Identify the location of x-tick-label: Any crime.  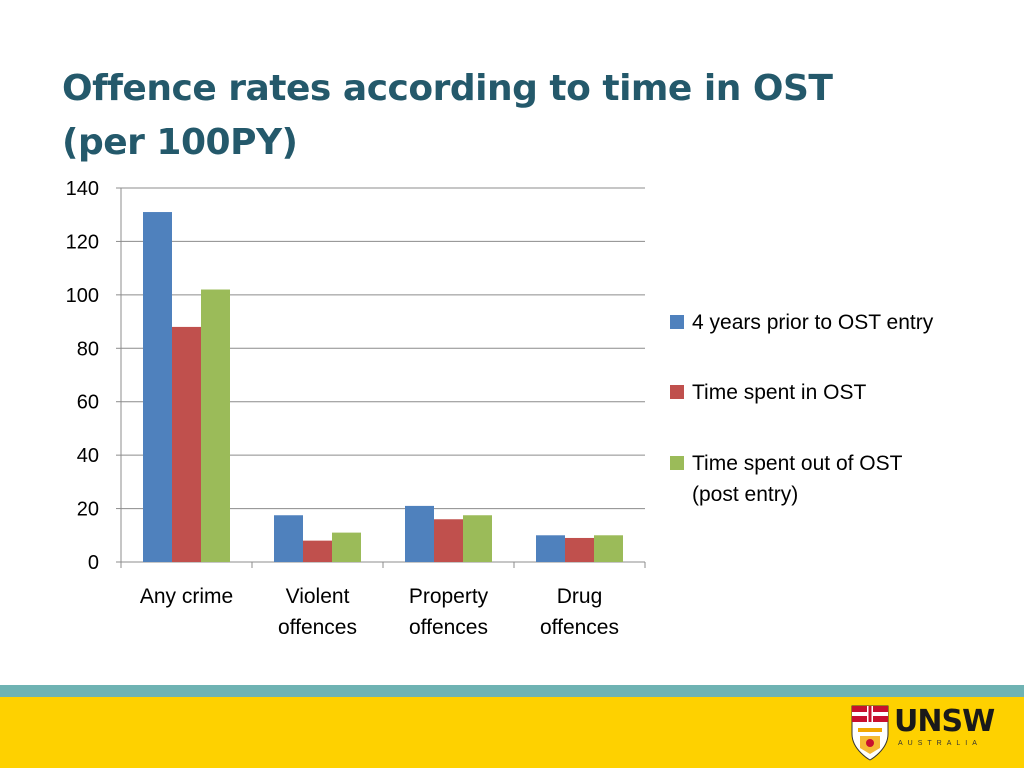
(186, 596).